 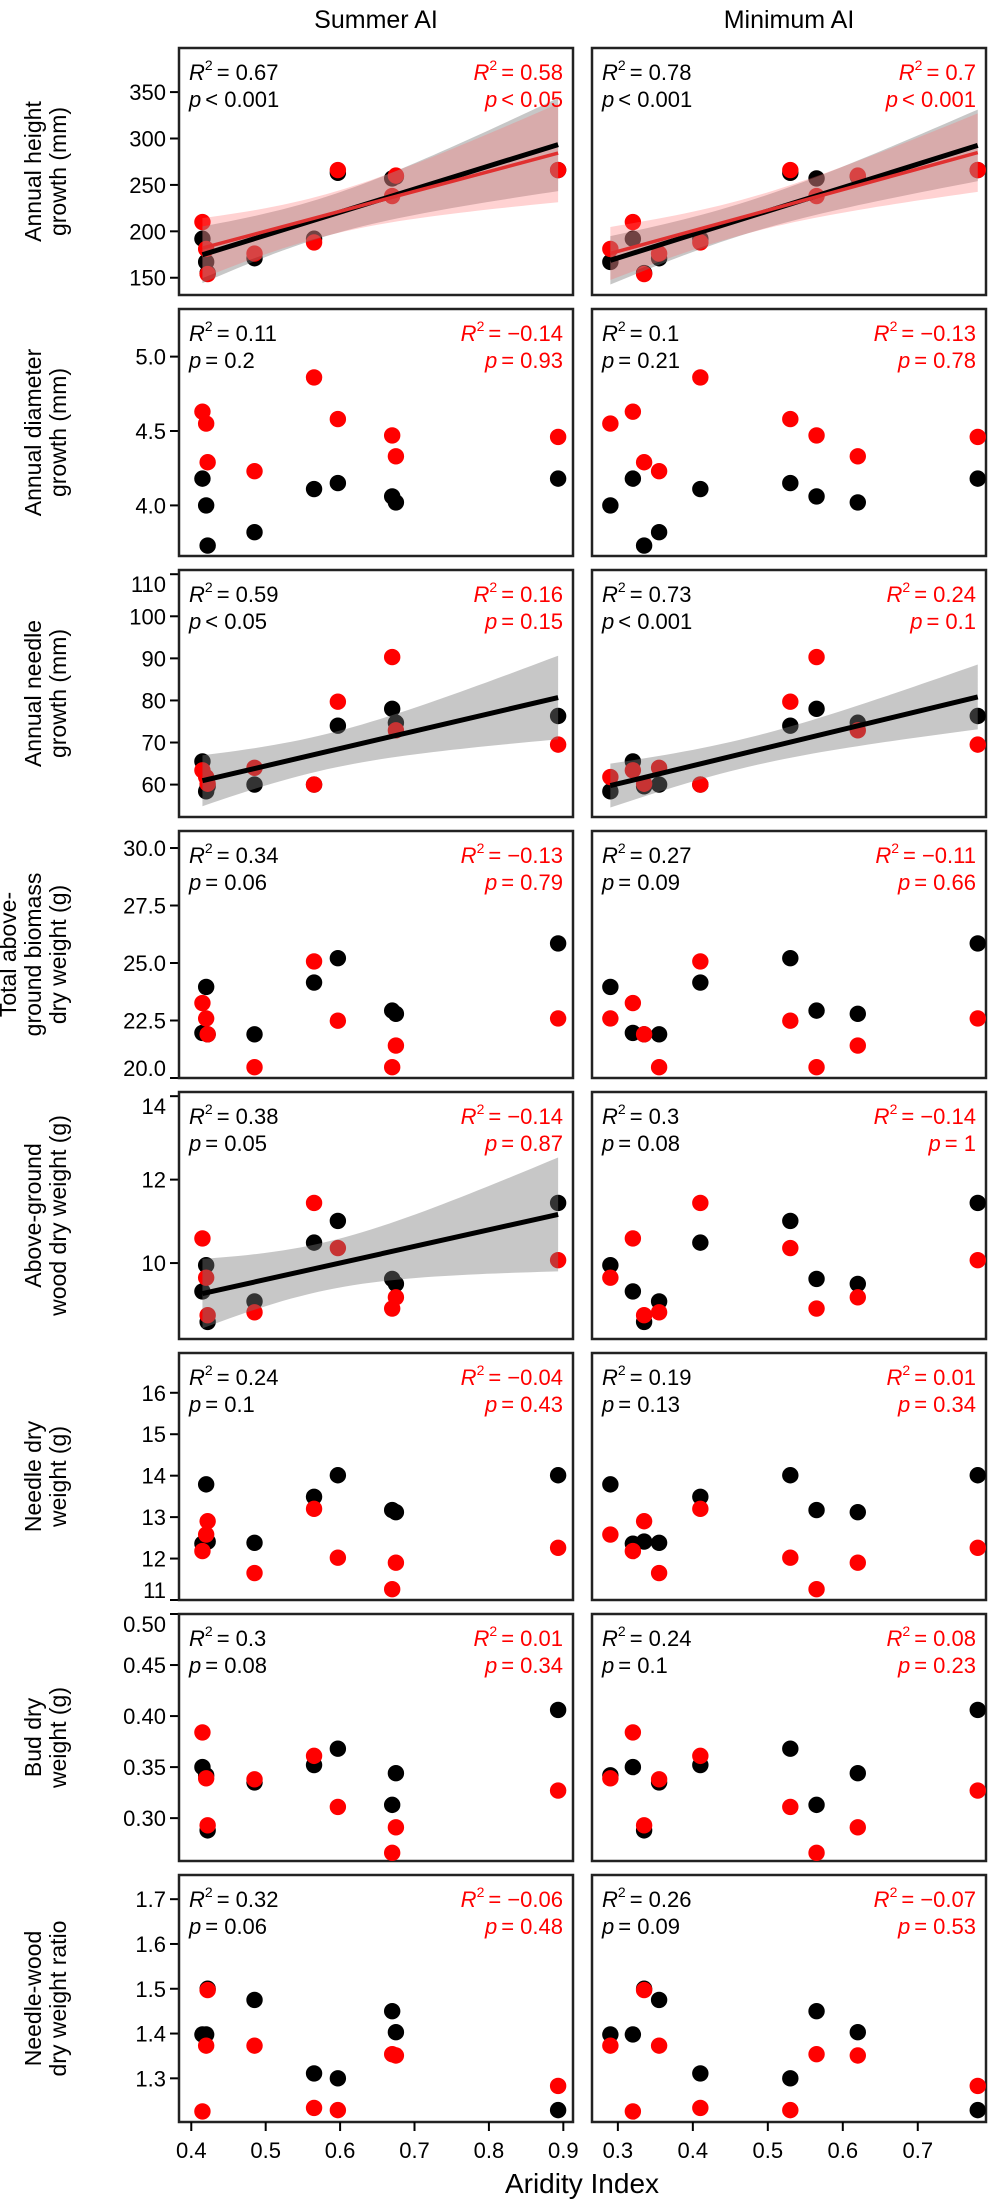 I want to click on r-squared-label-black: R2 = 0.19, so click(x=646, y=1376).